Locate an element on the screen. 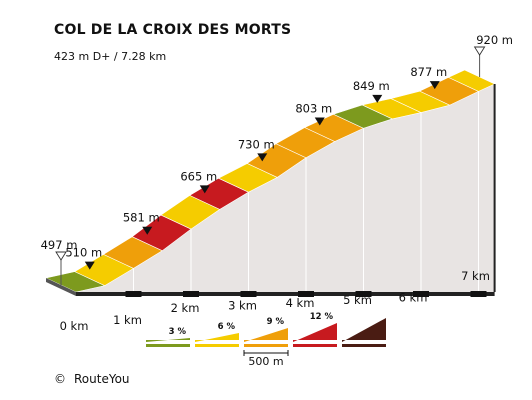 The width and height of the screenshot is (532, 400). legend-label: 12 % is located at coordinates (322, 317).